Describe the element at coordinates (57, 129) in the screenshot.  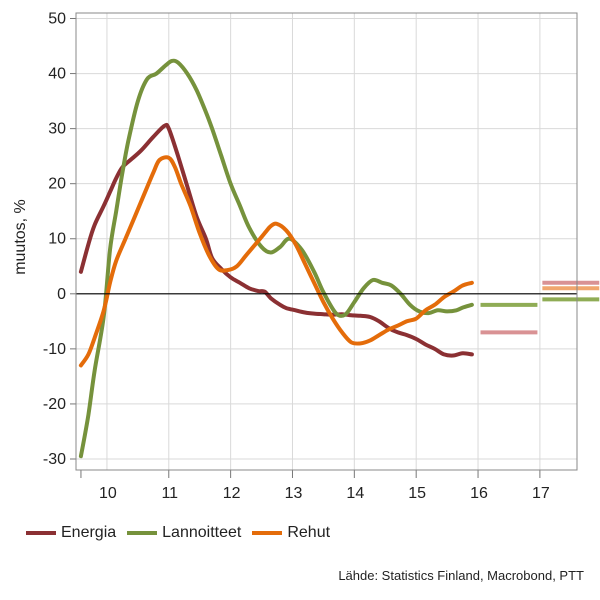
I see `y-tick-label: 30` at that location.